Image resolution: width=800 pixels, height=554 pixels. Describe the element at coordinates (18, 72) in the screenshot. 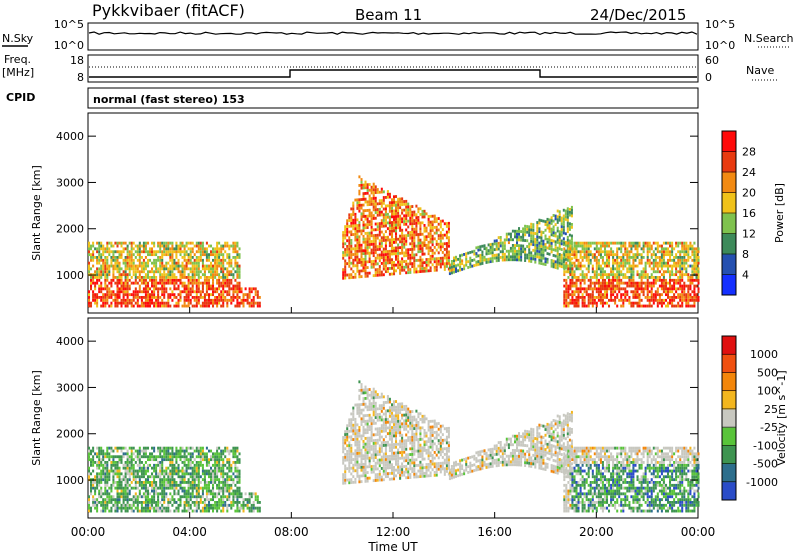

I see `freq-left-label-line2: [MHz]` at that location.